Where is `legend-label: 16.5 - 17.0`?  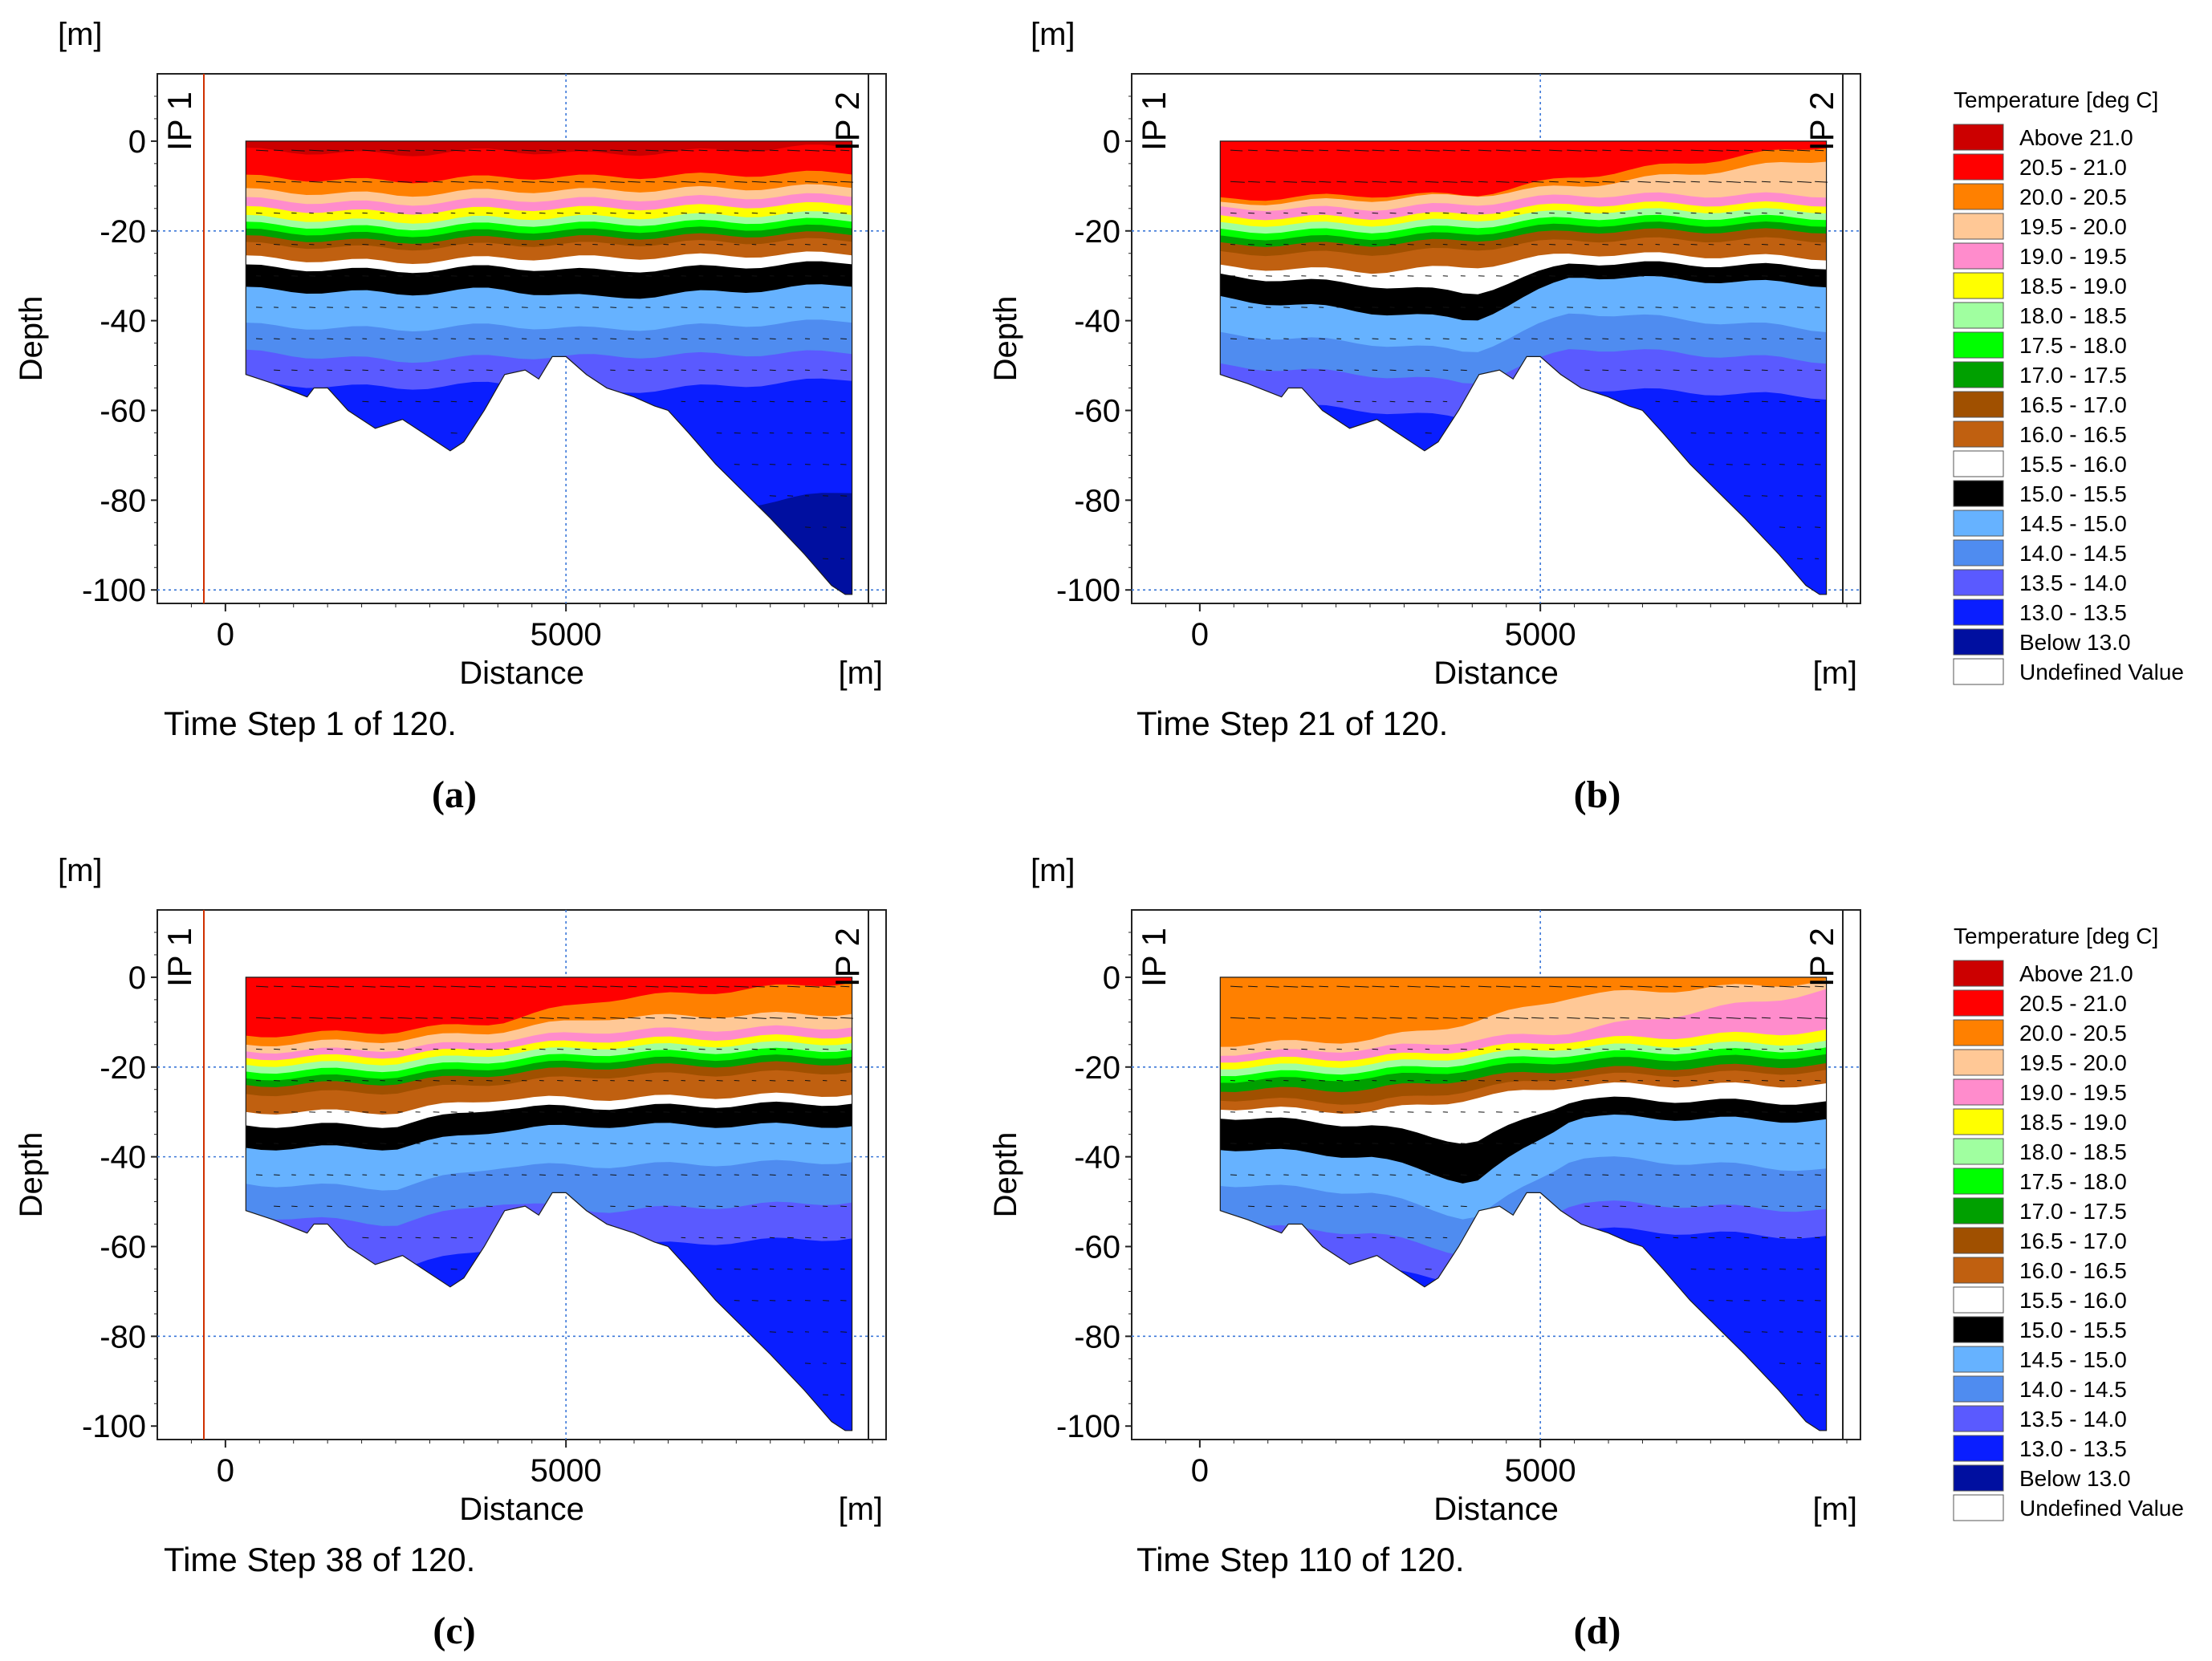
legend-label: 16.5 - 17.0 is located at coordinates (2073, 1240).